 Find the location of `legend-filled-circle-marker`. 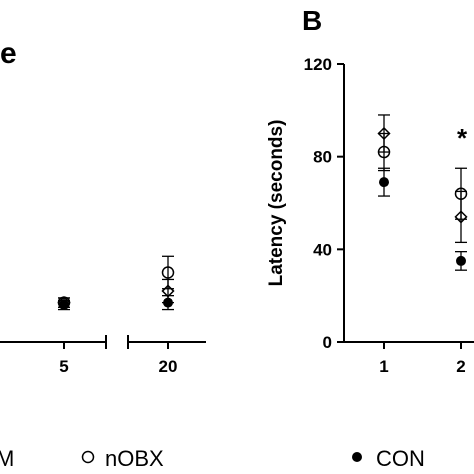

legend-filled-circle-marker is located at coordinates (357, 457).